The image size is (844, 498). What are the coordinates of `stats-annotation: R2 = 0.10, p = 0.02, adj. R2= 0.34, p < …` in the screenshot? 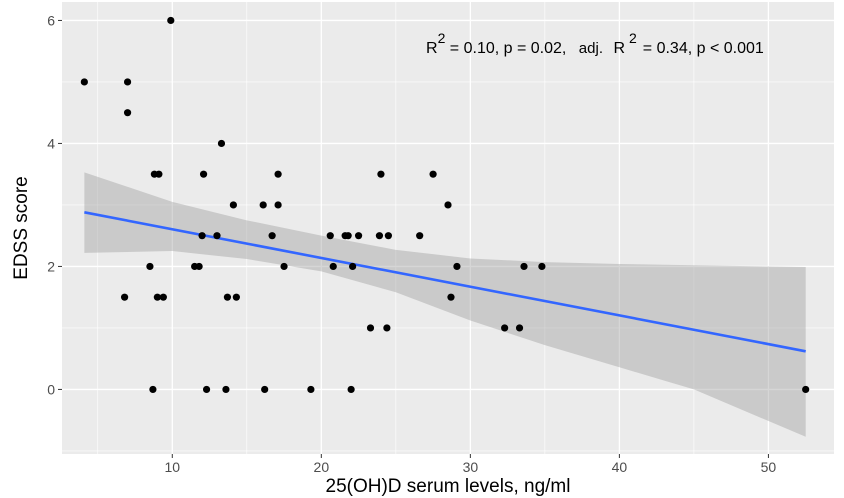 It's located at (595, 43).